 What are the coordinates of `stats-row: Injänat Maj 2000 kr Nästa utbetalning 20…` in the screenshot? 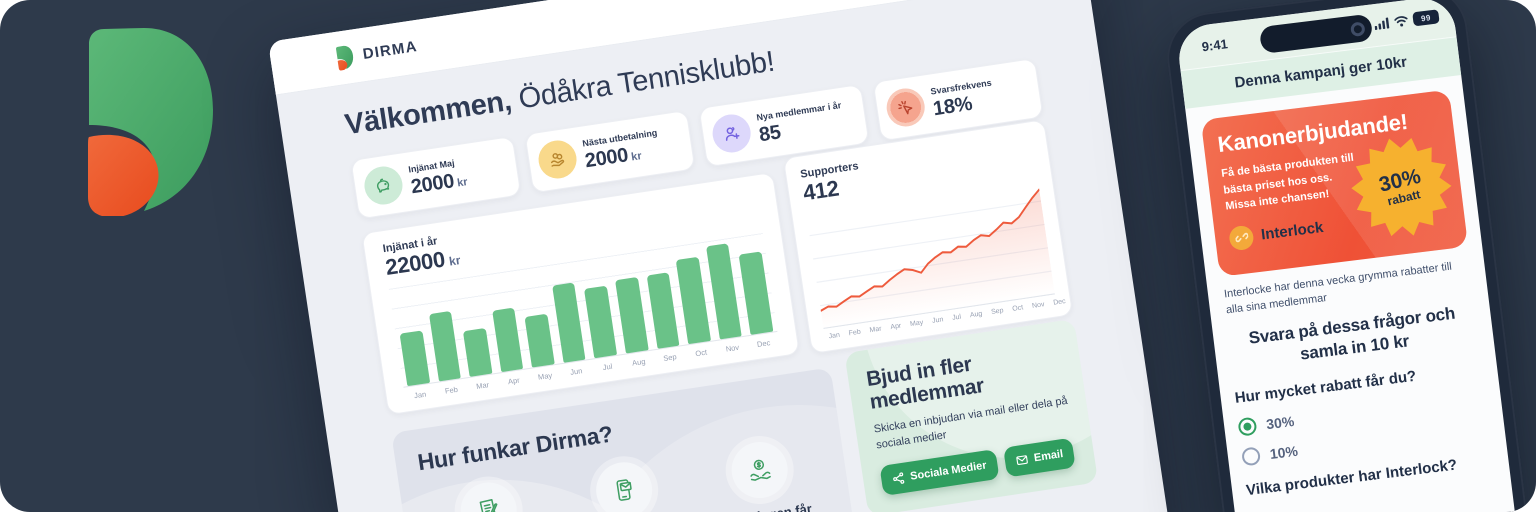 It's located at (697, 138).